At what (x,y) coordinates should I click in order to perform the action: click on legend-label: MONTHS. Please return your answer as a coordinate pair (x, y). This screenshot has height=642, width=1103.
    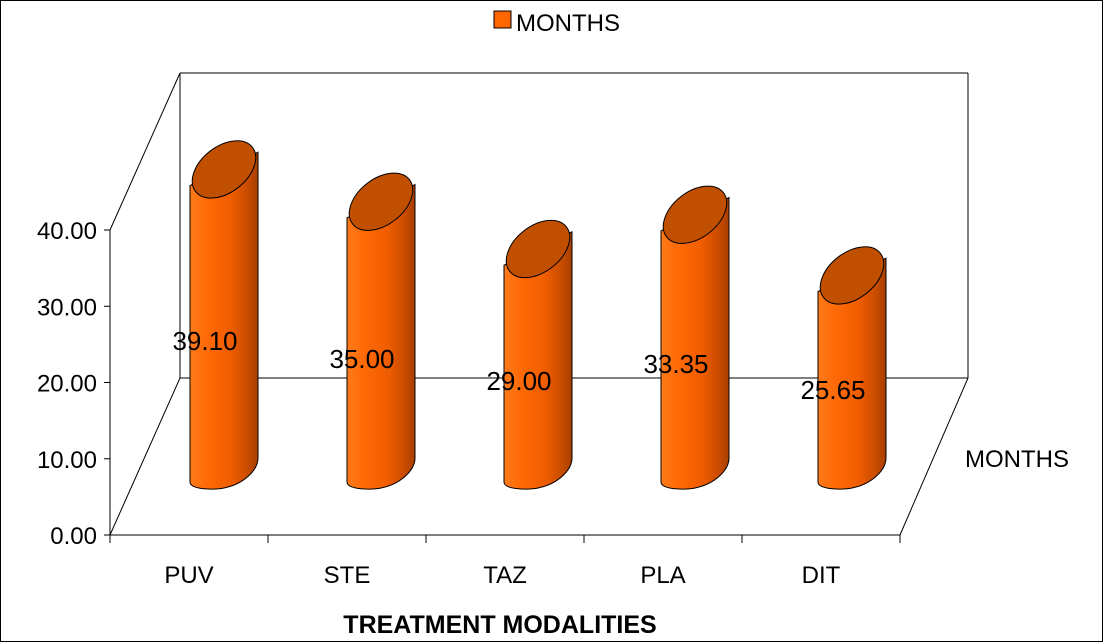
    Looking at the image, I should click on (568, 23).